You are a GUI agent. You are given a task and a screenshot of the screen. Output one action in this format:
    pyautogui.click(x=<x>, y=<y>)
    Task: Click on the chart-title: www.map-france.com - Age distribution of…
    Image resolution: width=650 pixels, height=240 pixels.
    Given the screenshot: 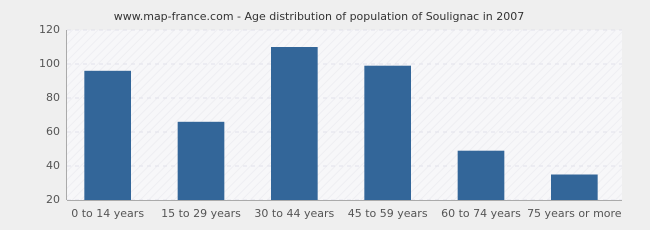 What is the action you would take?
    pyautogui.click(x=319, y=16)
    